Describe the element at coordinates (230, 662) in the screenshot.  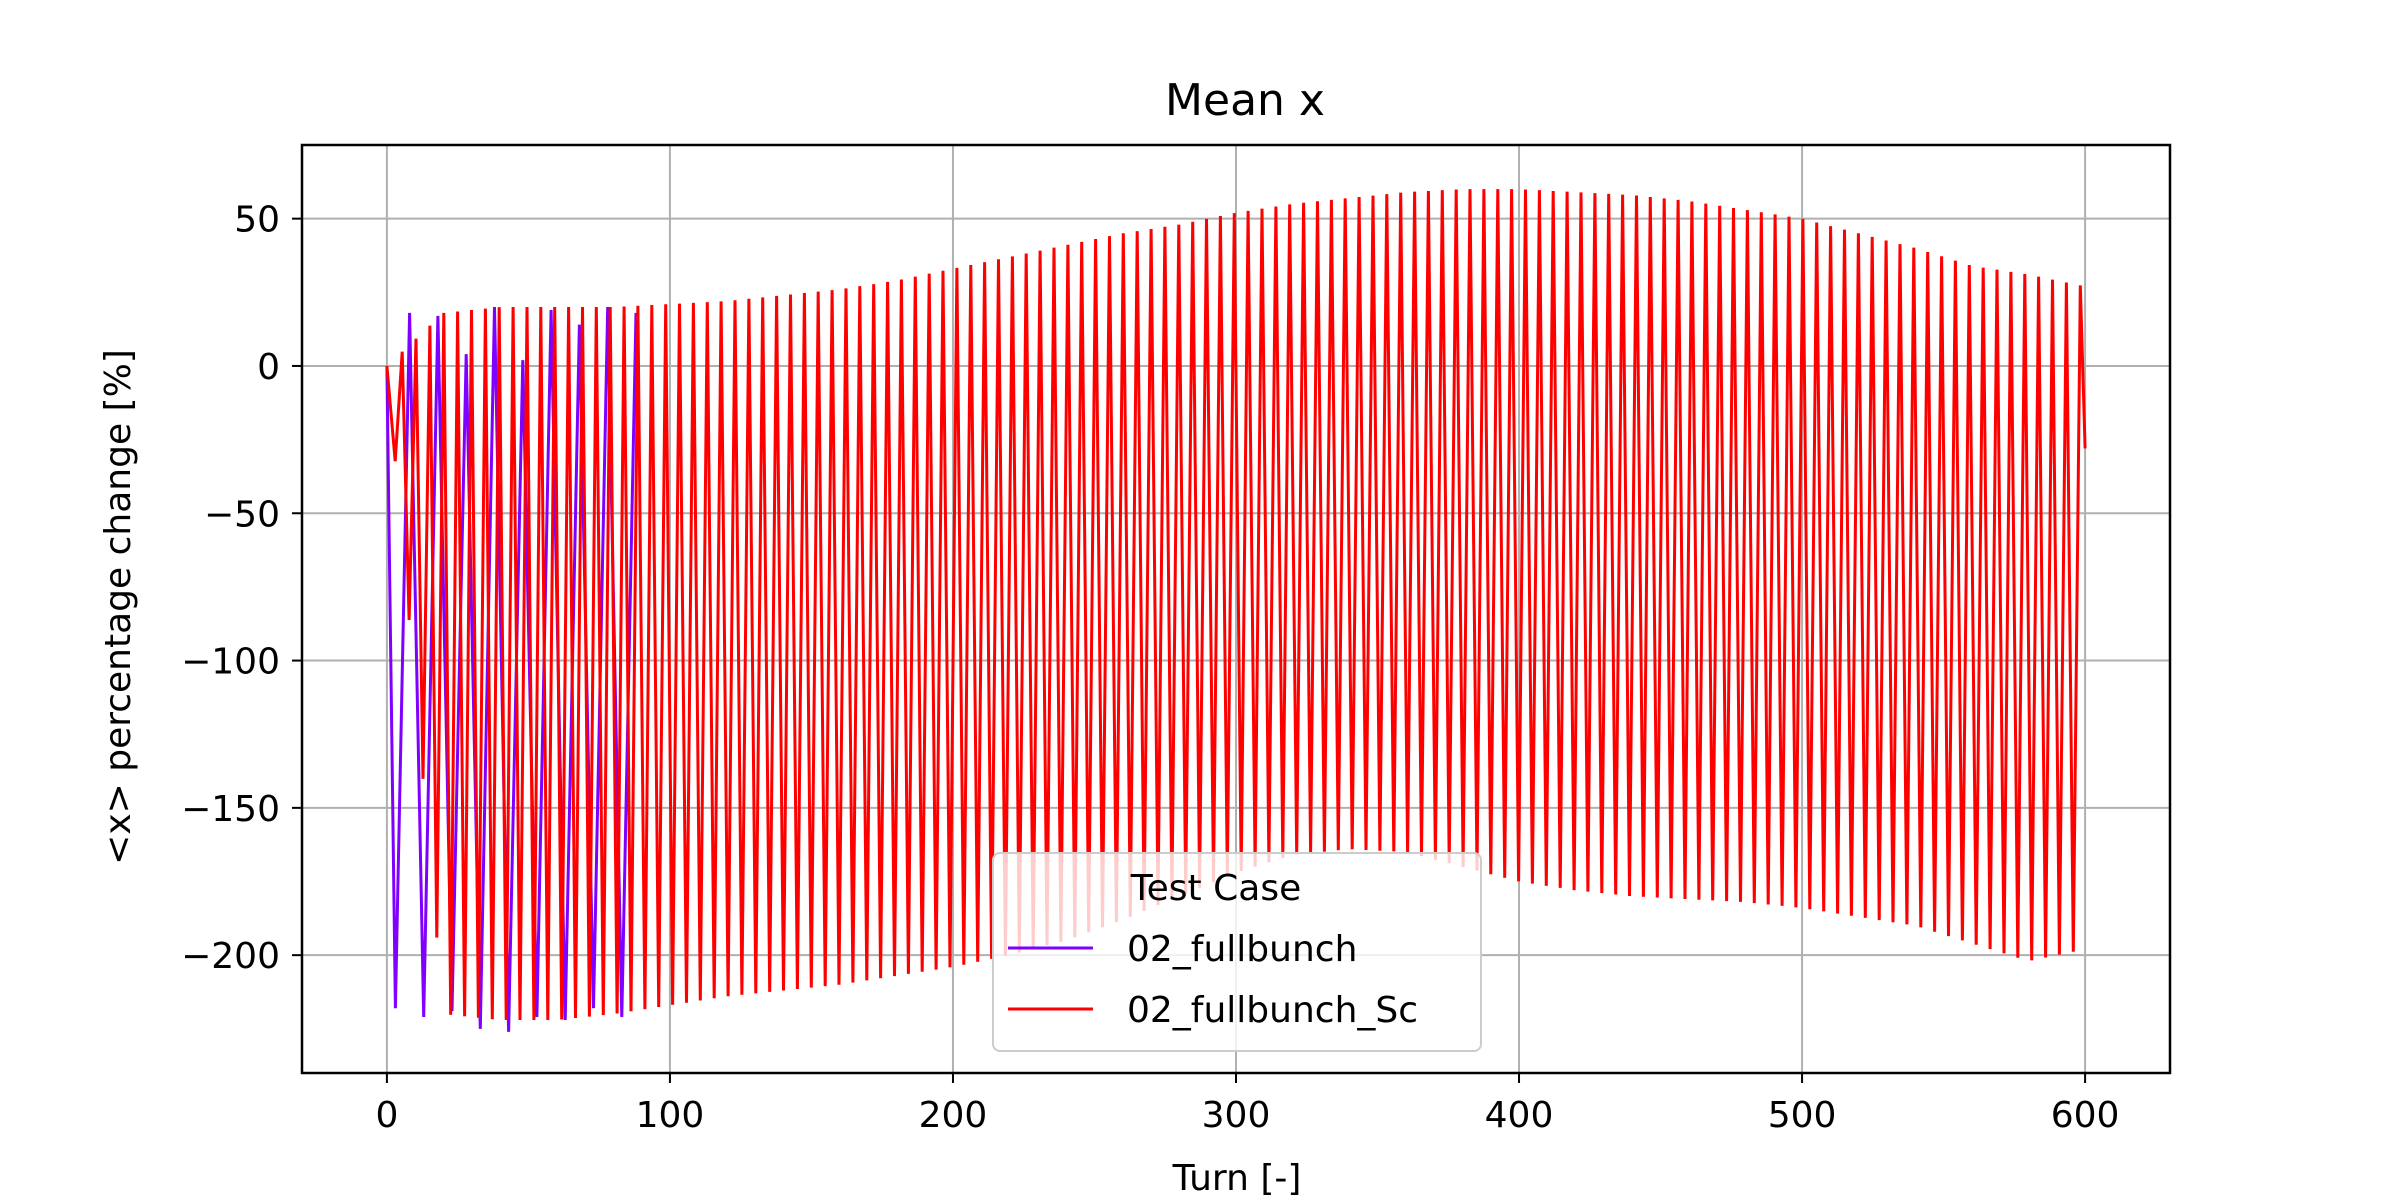
I see `y-tick-label: −100` at that location.